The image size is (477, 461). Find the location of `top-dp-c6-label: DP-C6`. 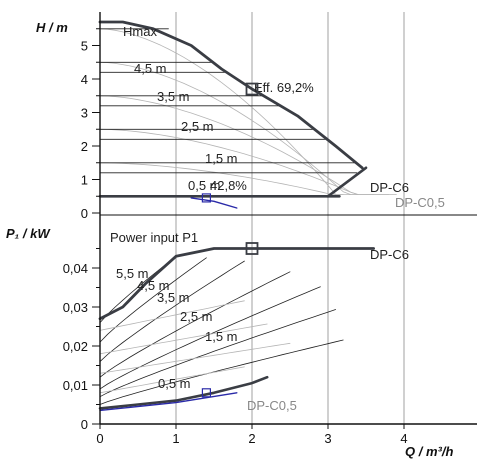

top-dp-c6-label: DP-C6 is located at coordinates (389, 187).